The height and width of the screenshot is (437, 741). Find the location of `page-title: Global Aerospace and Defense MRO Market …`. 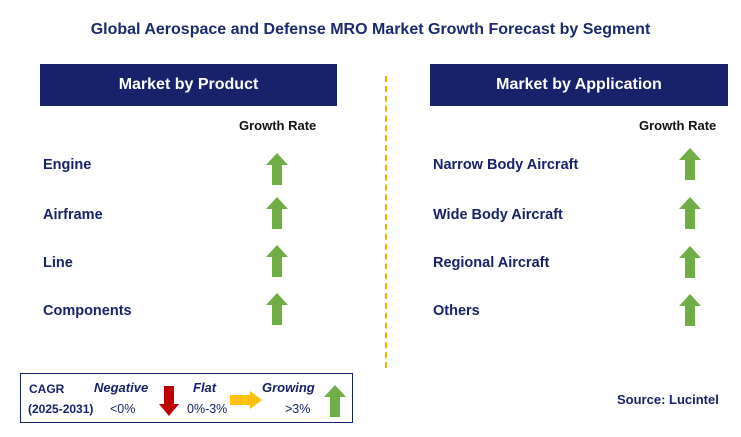

page-title: Global Aerospace and Defense MRO Market … is located at coordinates (370, 29).